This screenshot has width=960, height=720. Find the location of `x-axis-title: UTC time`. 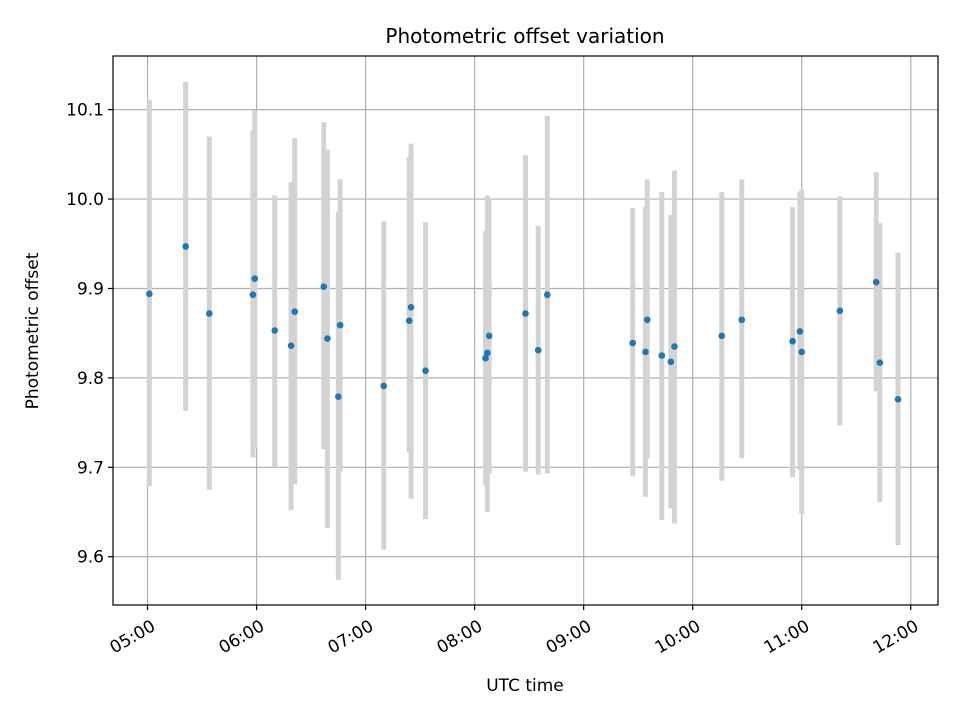

x-axis-title: UTC time is located at coordinates (525, 686).